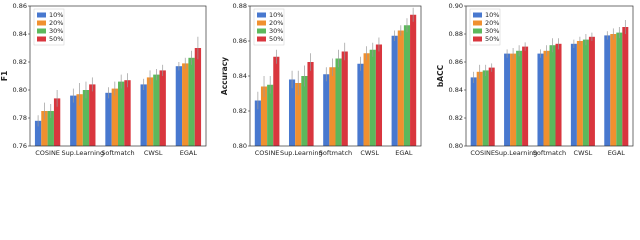 The width and height of the screenshot is (640, 240). I want to click on y-axis-label: F1, so click(4, 76).